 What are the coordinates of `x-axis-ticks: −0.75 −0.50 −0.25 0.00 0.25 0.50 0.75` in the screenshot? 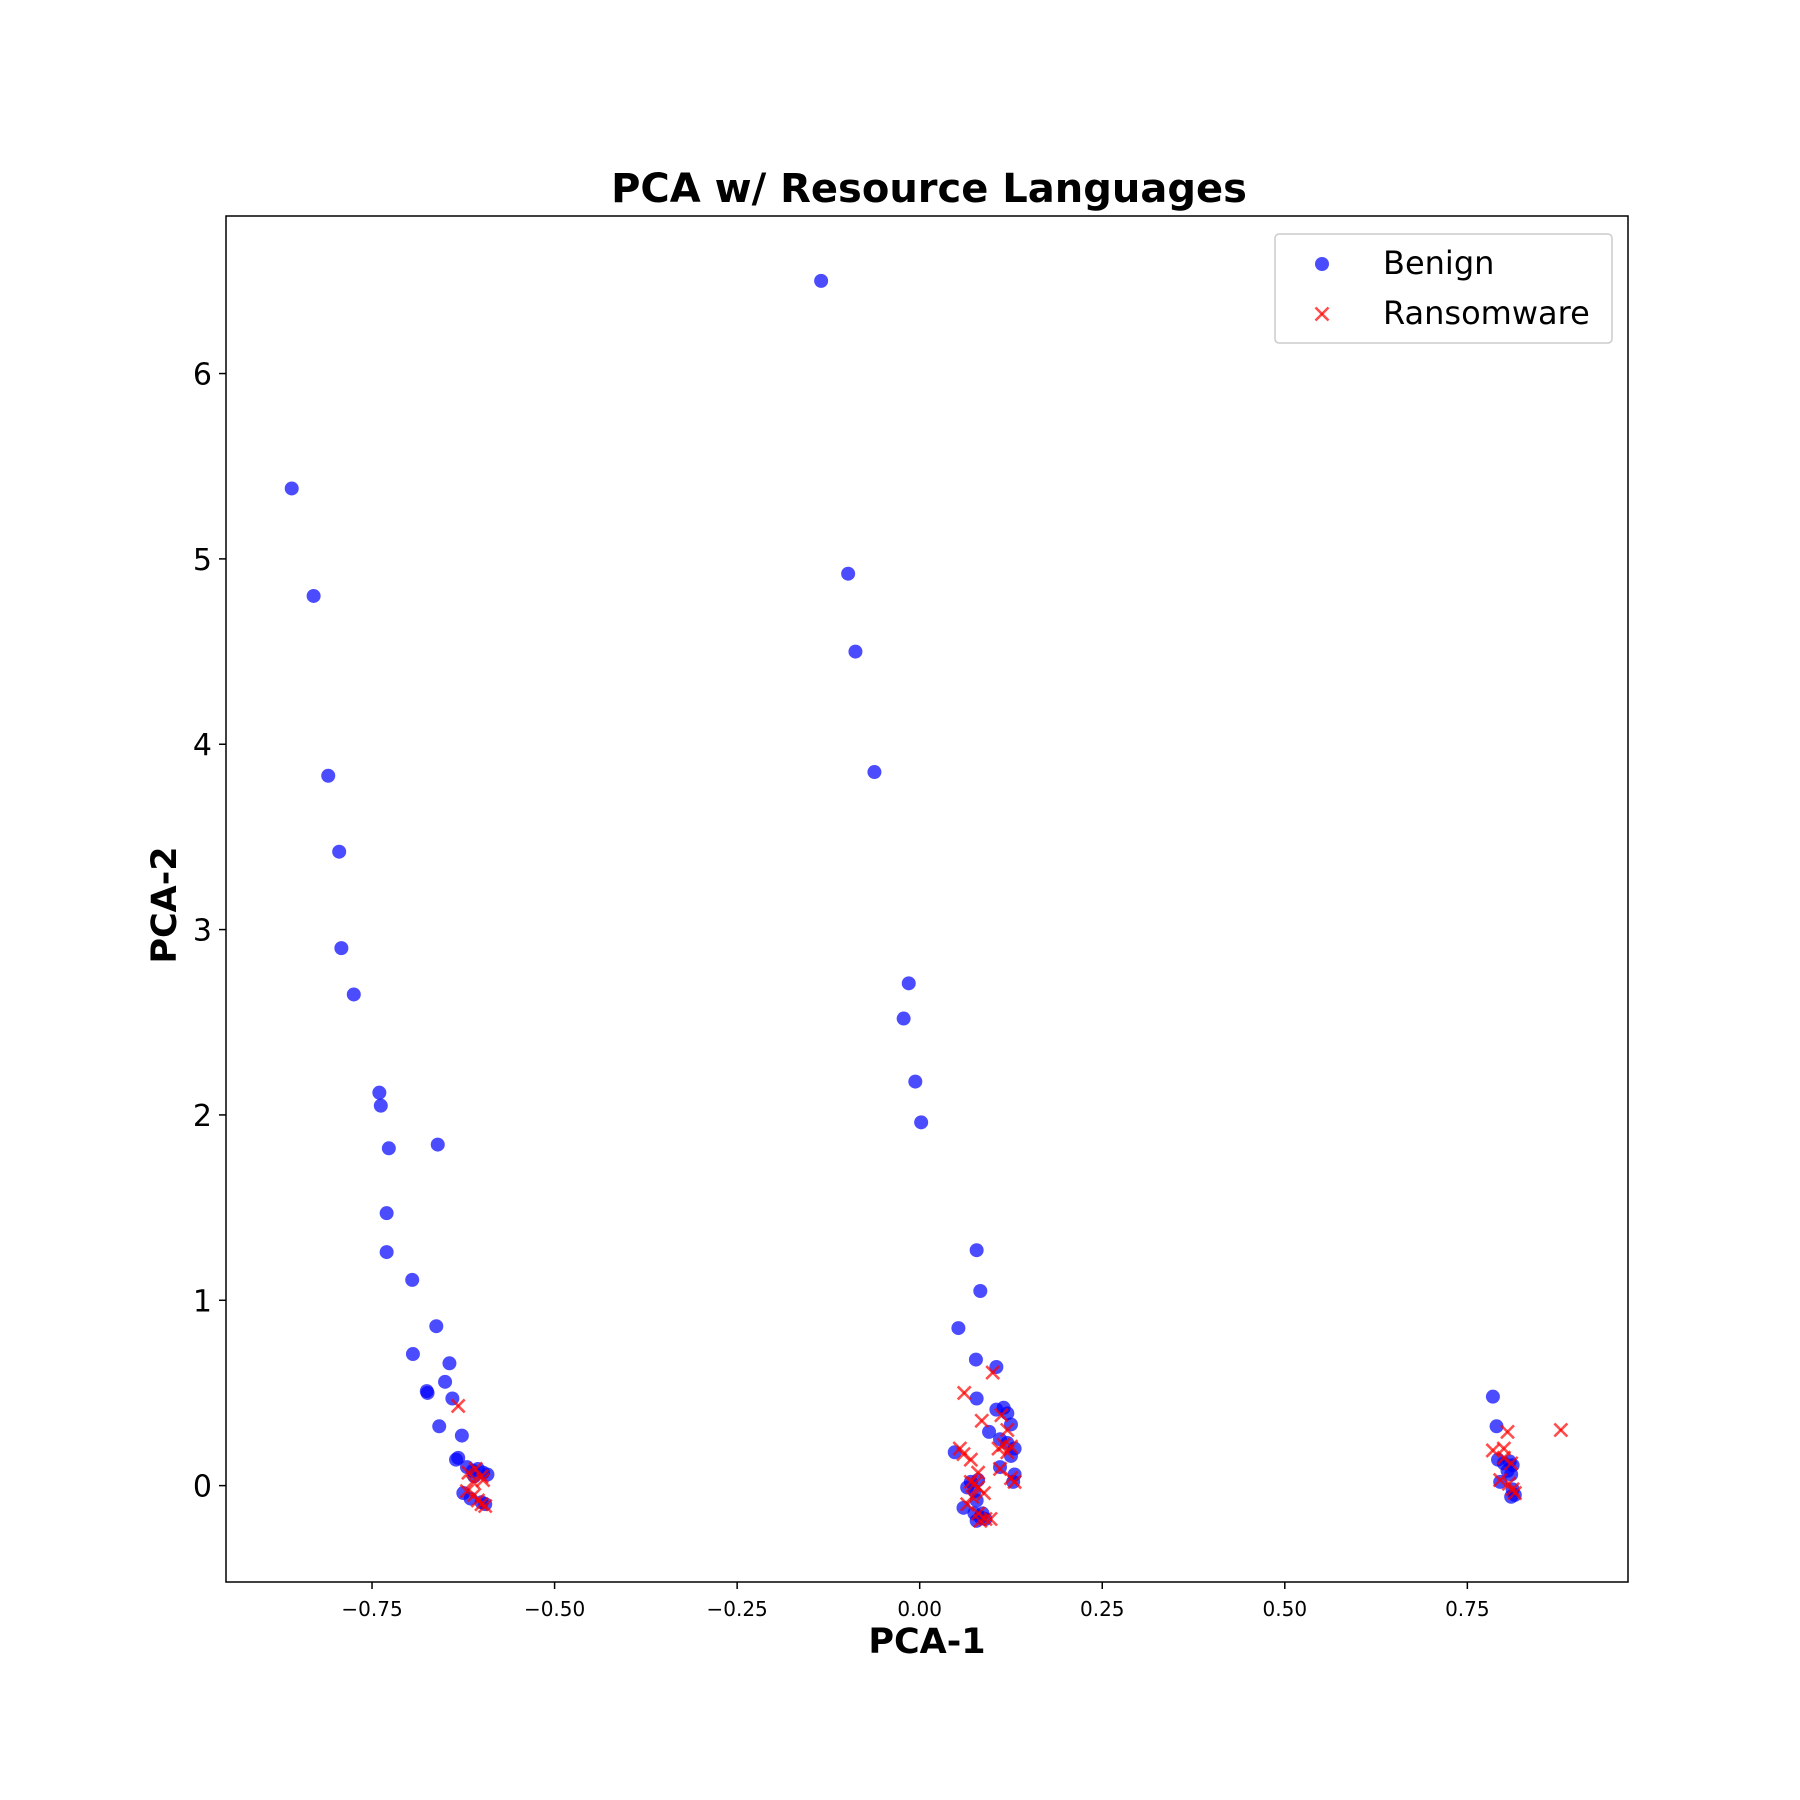 It's located at (915, 1601).